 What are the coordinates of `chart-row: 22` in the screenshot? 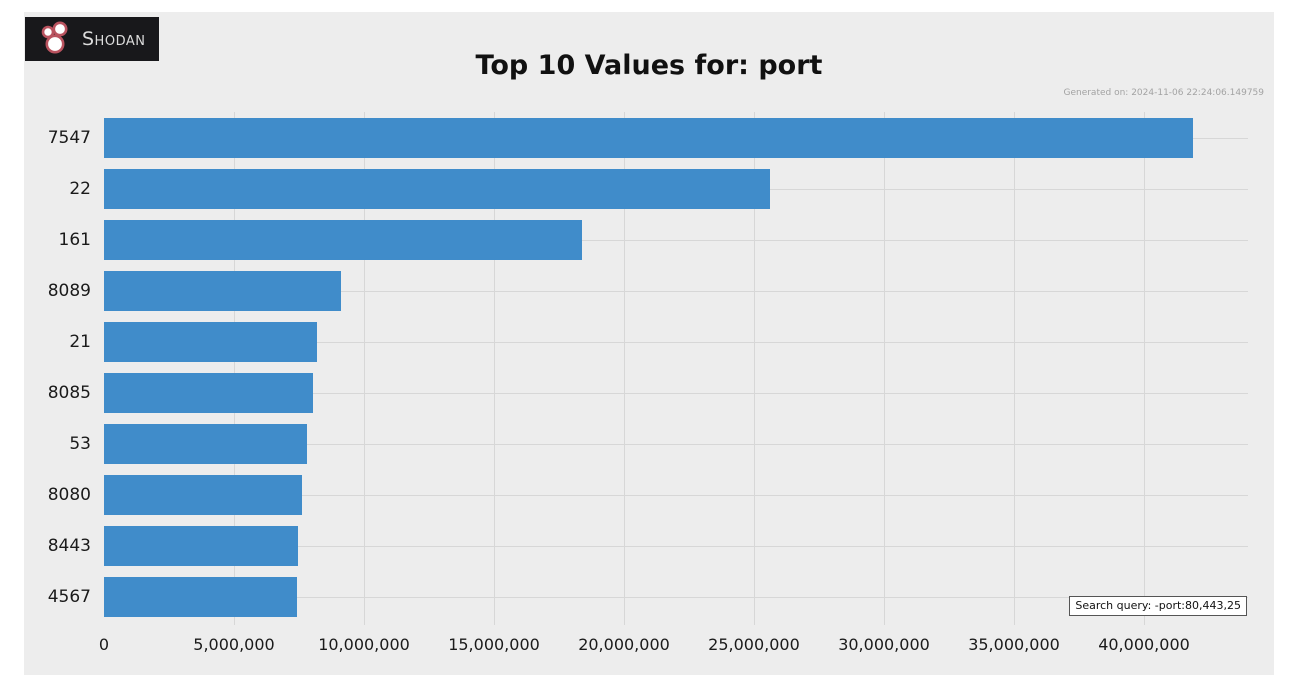 It's located at (658, 188).